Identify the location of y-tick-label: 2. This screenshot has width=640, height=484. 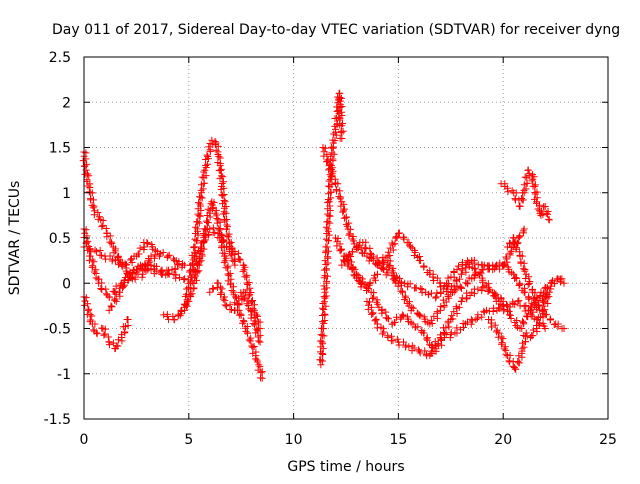
(66, 103).